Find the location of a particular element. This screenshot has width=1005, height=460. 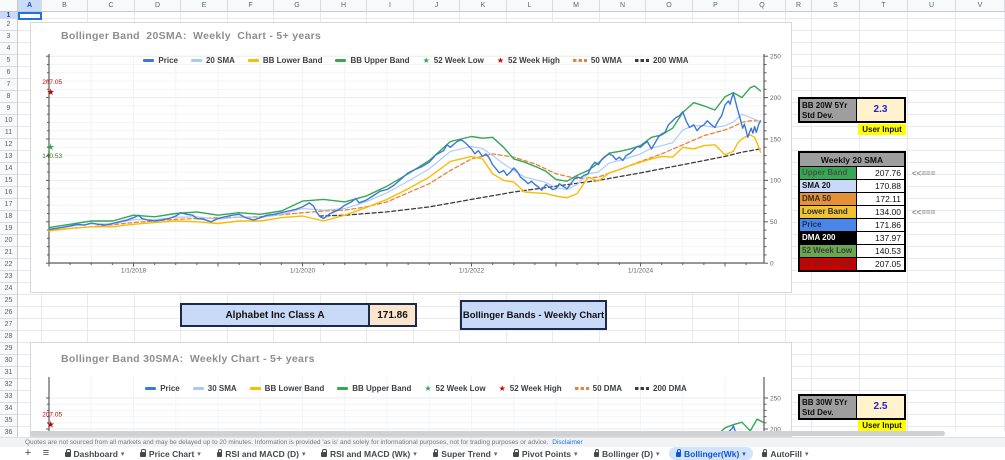

weekly-table-label: Upper Band is located at coordinates (828, 173).